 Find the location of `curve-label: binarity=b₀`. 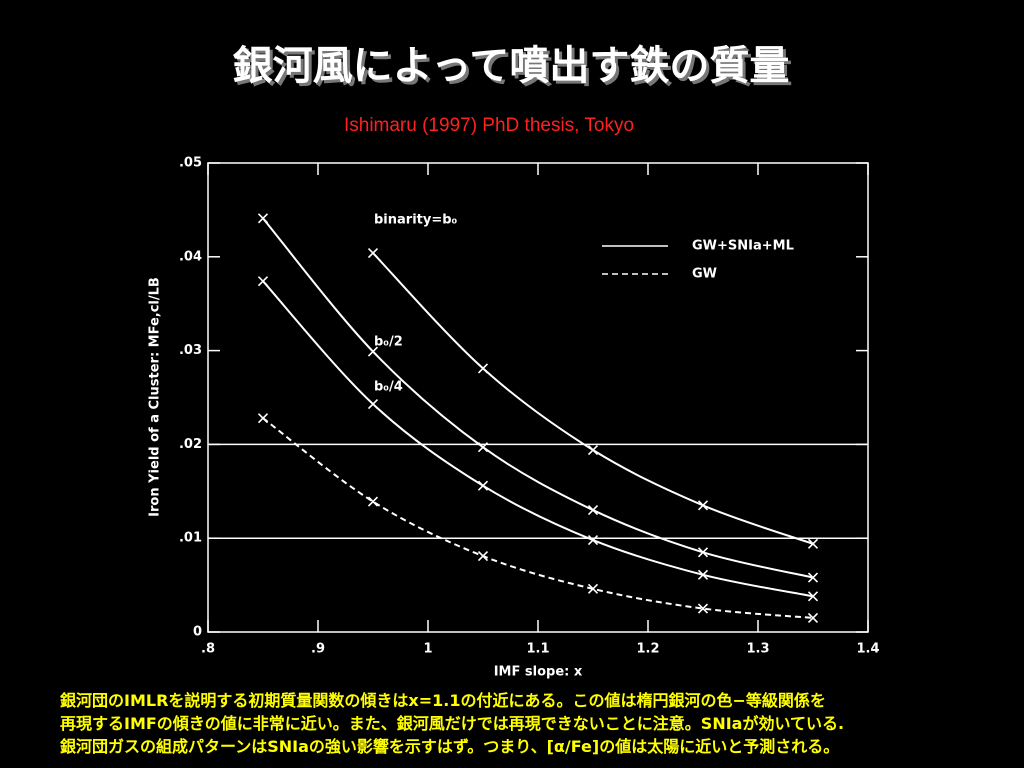

curve-label: binarity=b₀ is located at coordinates (416, 220).